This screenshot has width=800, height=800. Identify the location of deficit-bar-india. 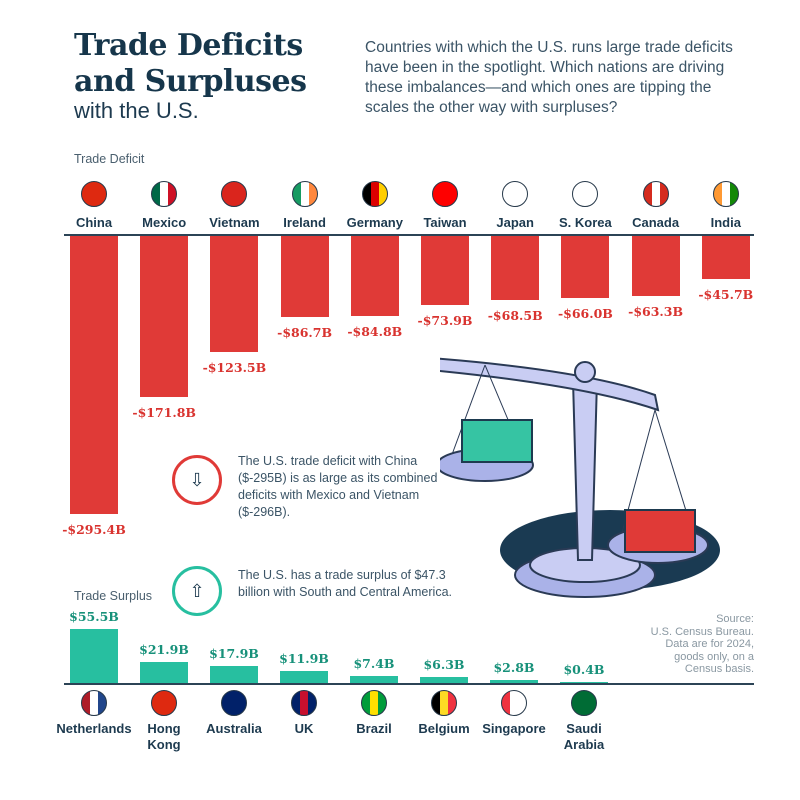
(725, 257).